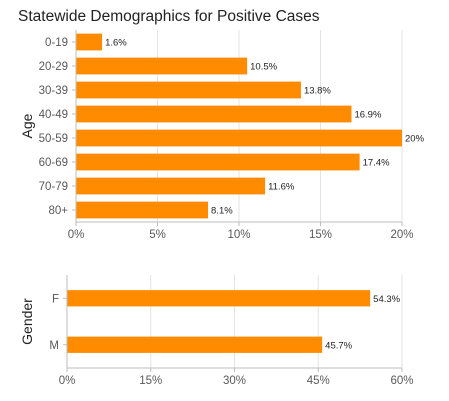  I want to click on data-label: 8.1%, so click(222, 211).